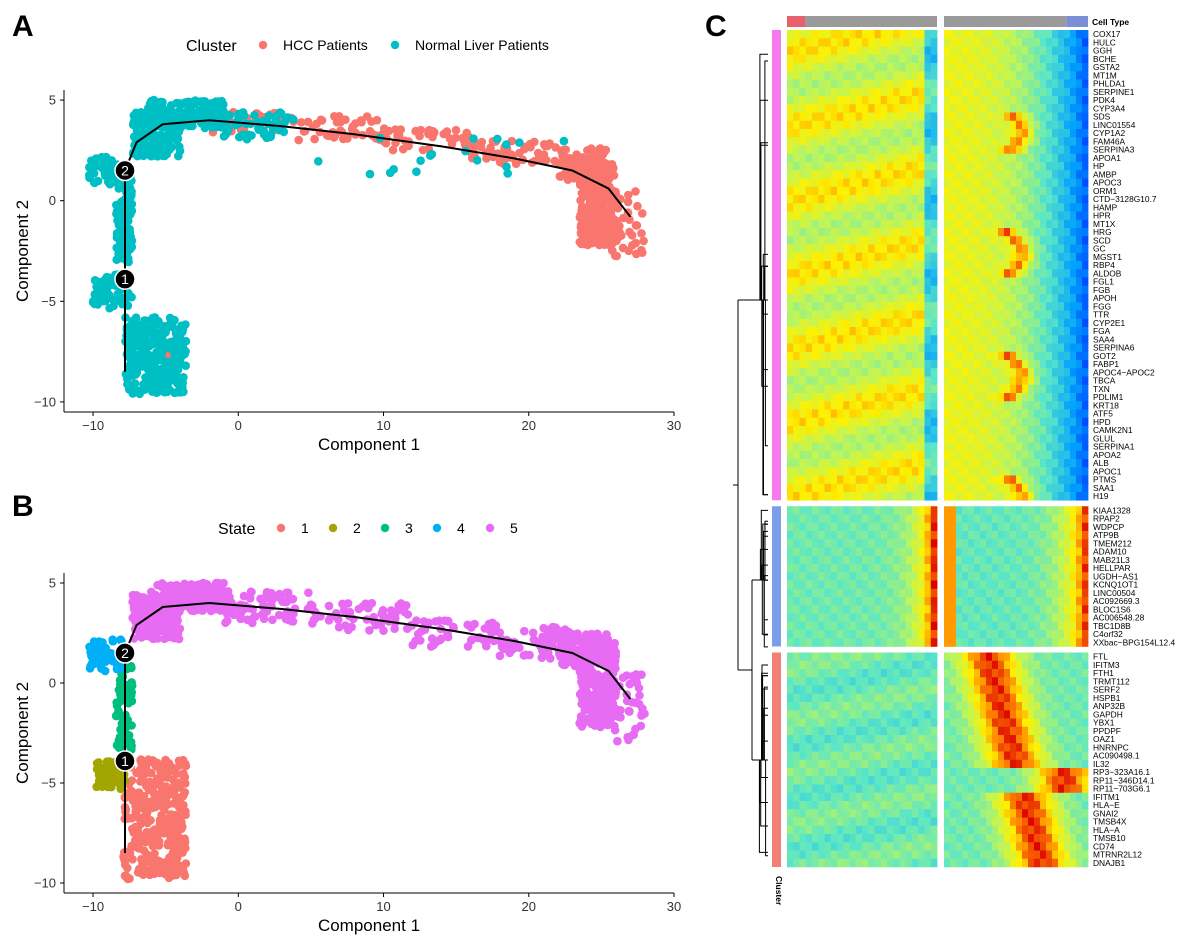  Describe the element at coordinates (482, 45) in the screenshot. I see `legend-label-normal: Normal Liver Patients` at that location.